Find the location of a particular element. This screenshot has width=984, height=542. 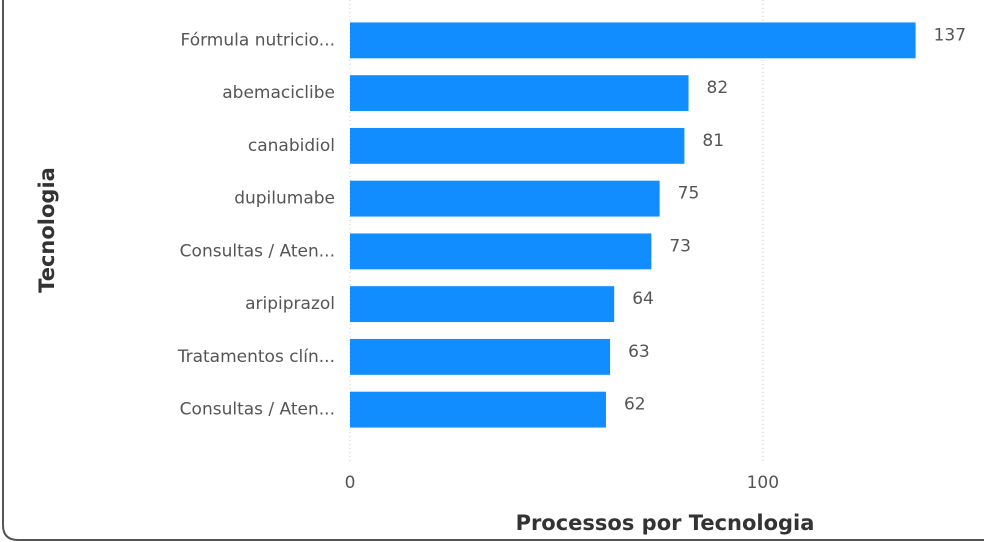

y-tick-label: abemaciclibe is located at coordinates (278, 93).